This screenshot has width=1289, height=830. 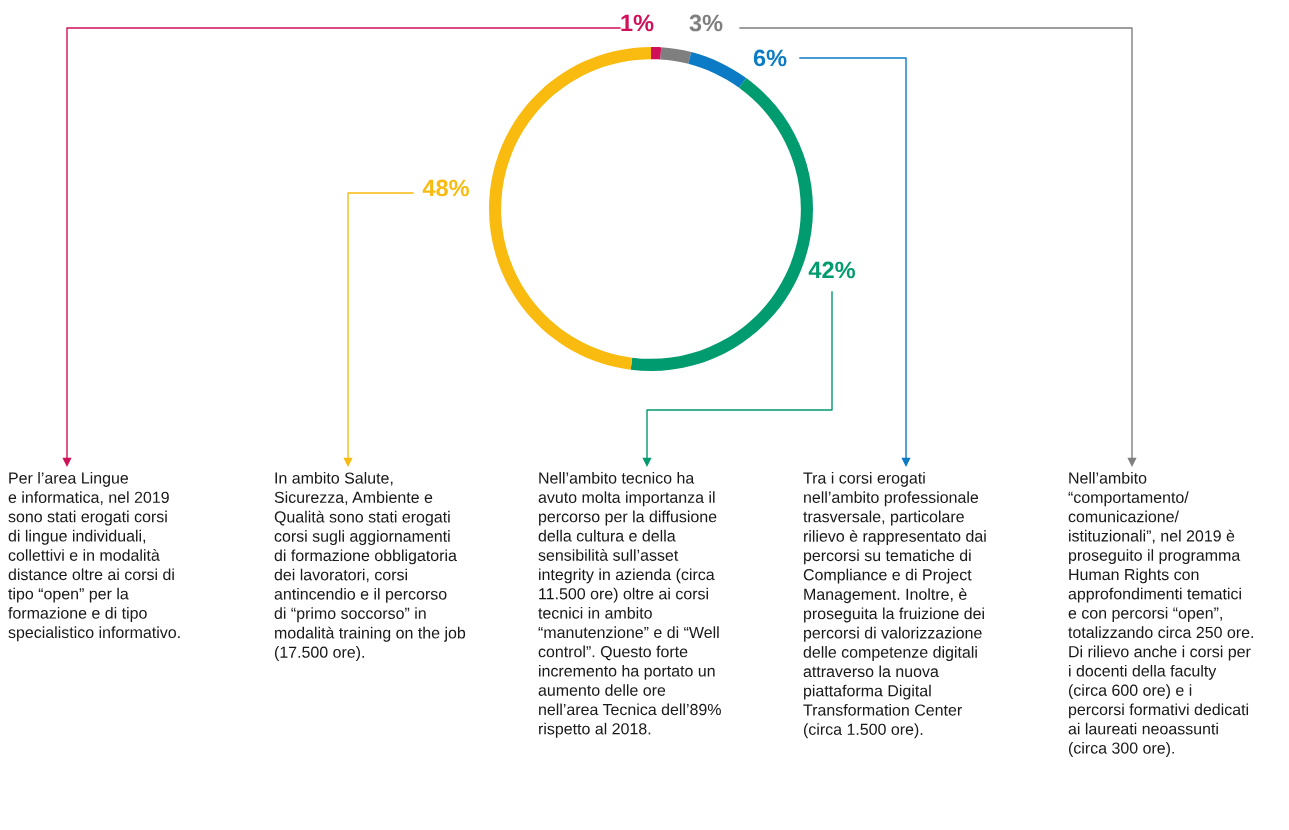 I want to click on data-label: 1%, so click(x=637, y=23).